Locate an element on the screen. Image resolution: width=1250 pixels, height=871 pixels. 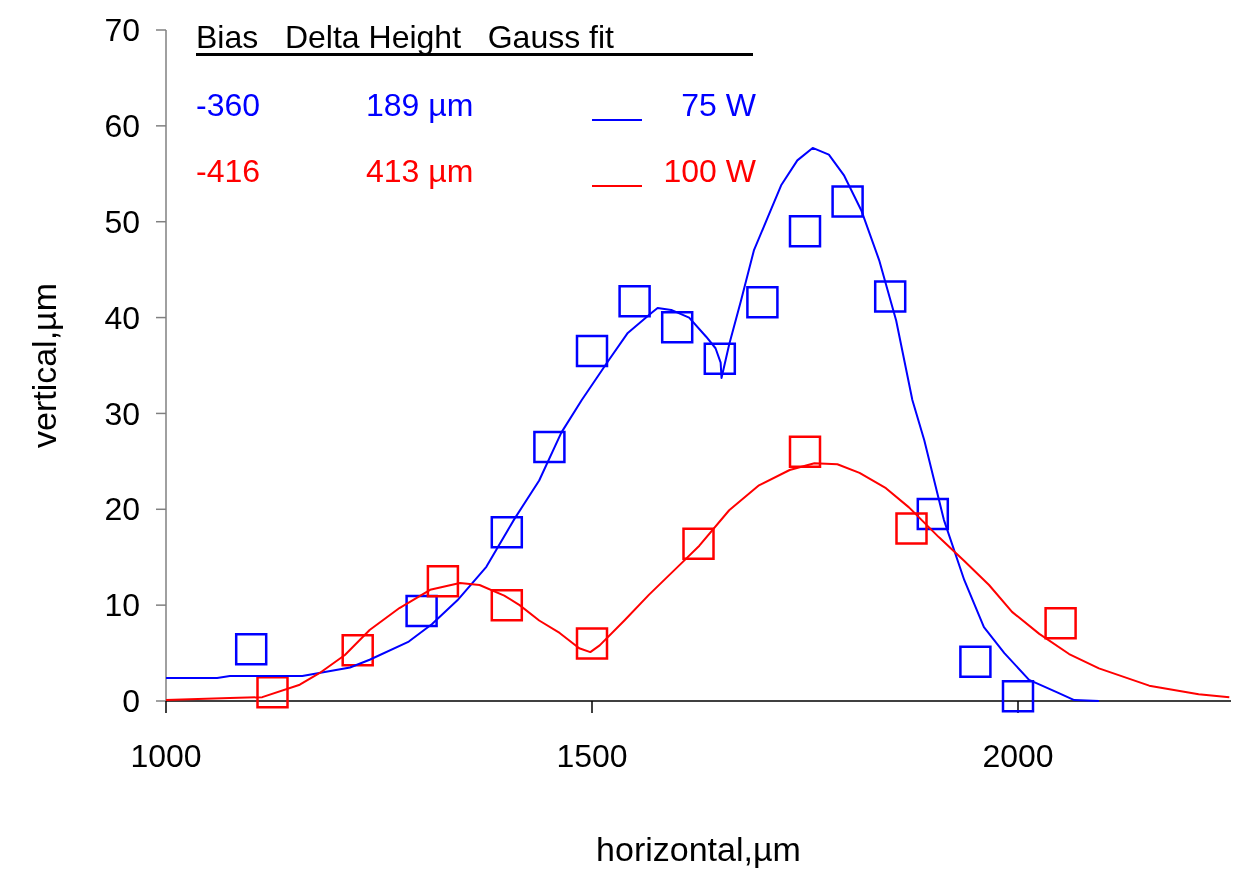
annotation: -360 is located at coordinates (228, 105).